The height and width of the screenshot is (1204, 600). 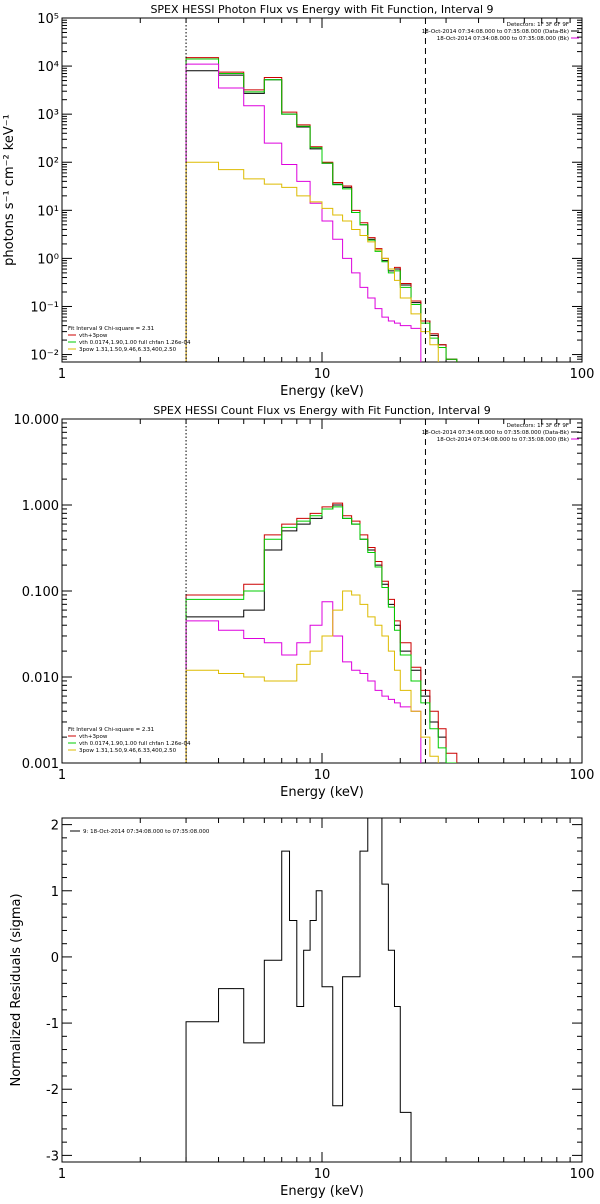 I want to click on y-tick-label: 10³, so click(x=48, y=115).